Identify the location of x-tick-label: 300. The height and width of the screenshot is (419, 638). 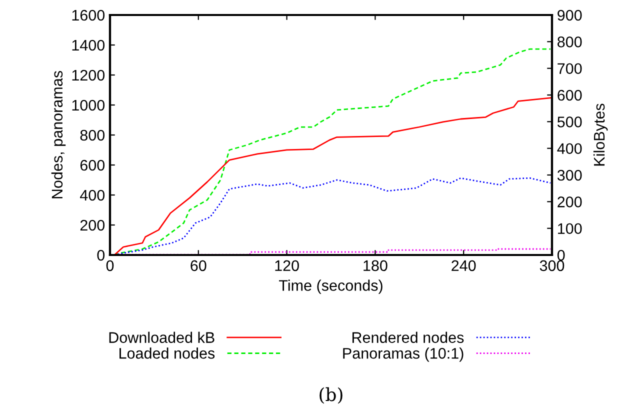
(552, 266).